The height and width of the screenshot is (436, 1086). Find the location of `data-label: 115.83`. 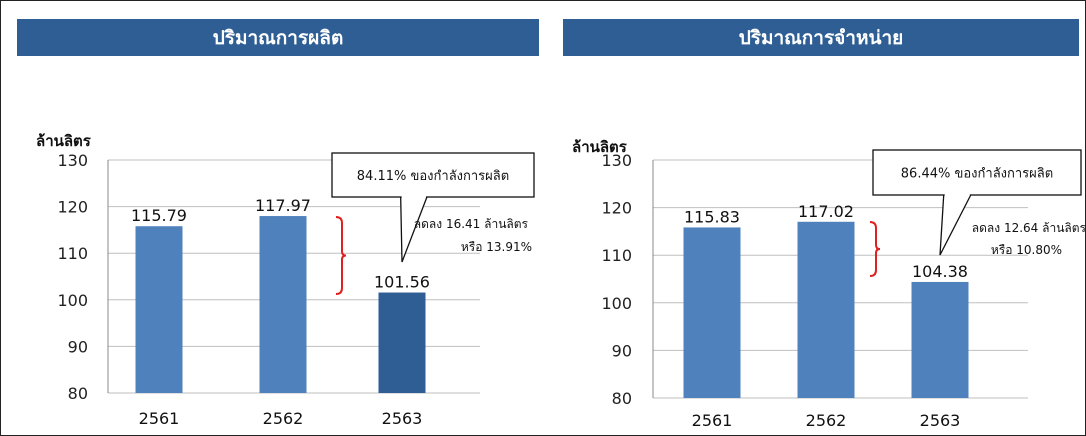

data-label: 115.83 is located at coordinates (712, 216).